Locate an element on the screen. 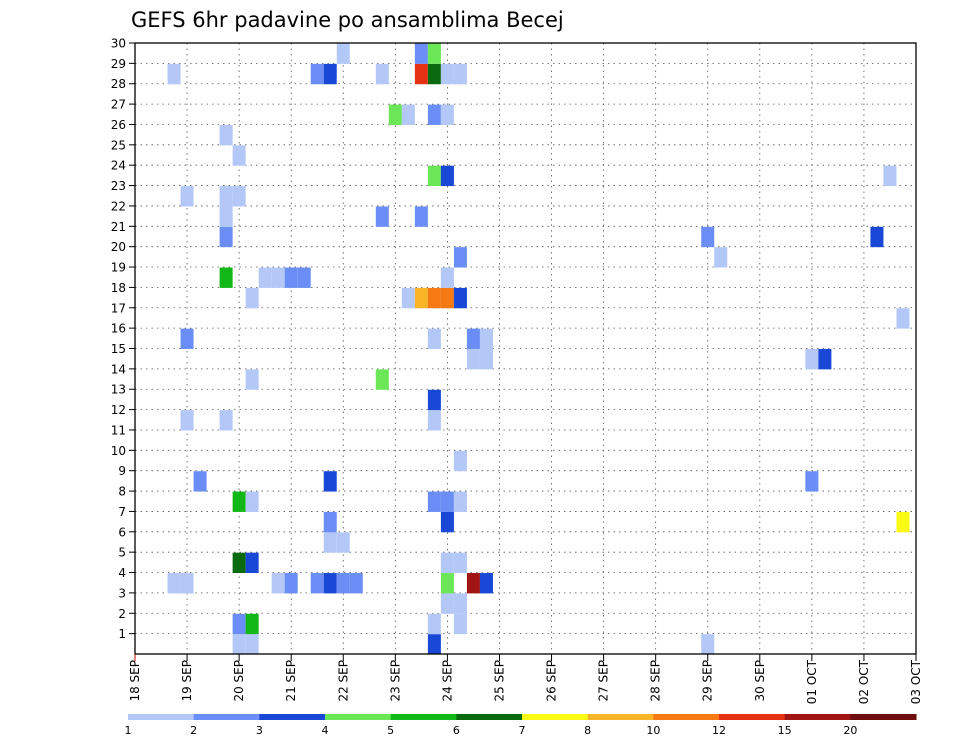 Image resolution: width=960 pixels, height=742 pixels. y-tick-label: 1 is located at coordinates (122, 634).